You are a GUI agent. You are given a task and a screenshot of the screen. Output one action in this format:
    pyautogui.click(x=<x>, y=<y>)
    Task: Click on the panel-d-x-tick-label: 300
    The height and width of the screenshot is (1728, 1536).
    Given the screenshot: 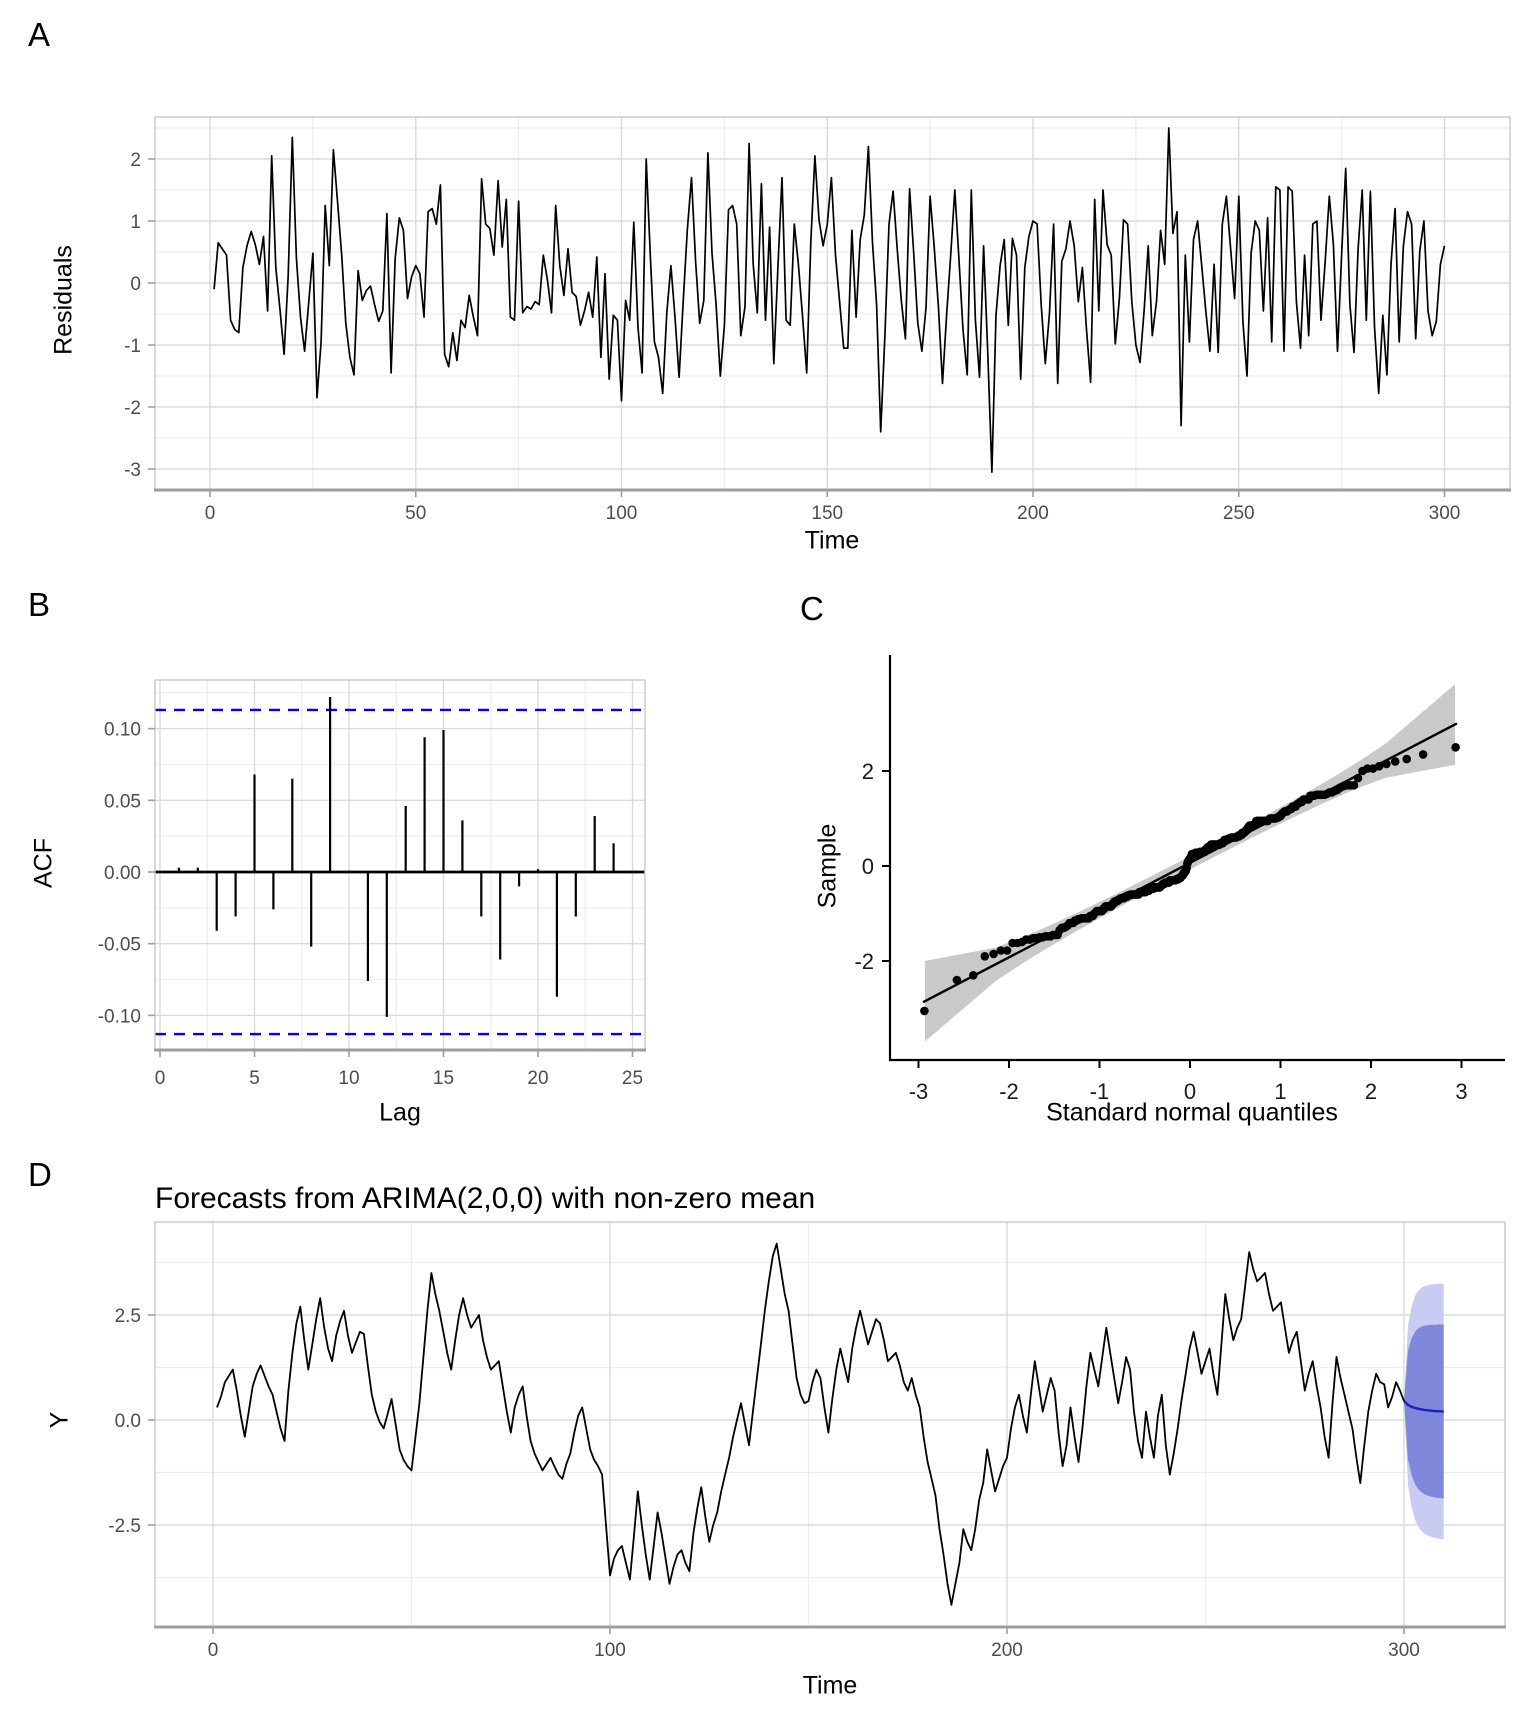 What is the action you would take?
    pyautogui.click(x=1404, y=1650)
    